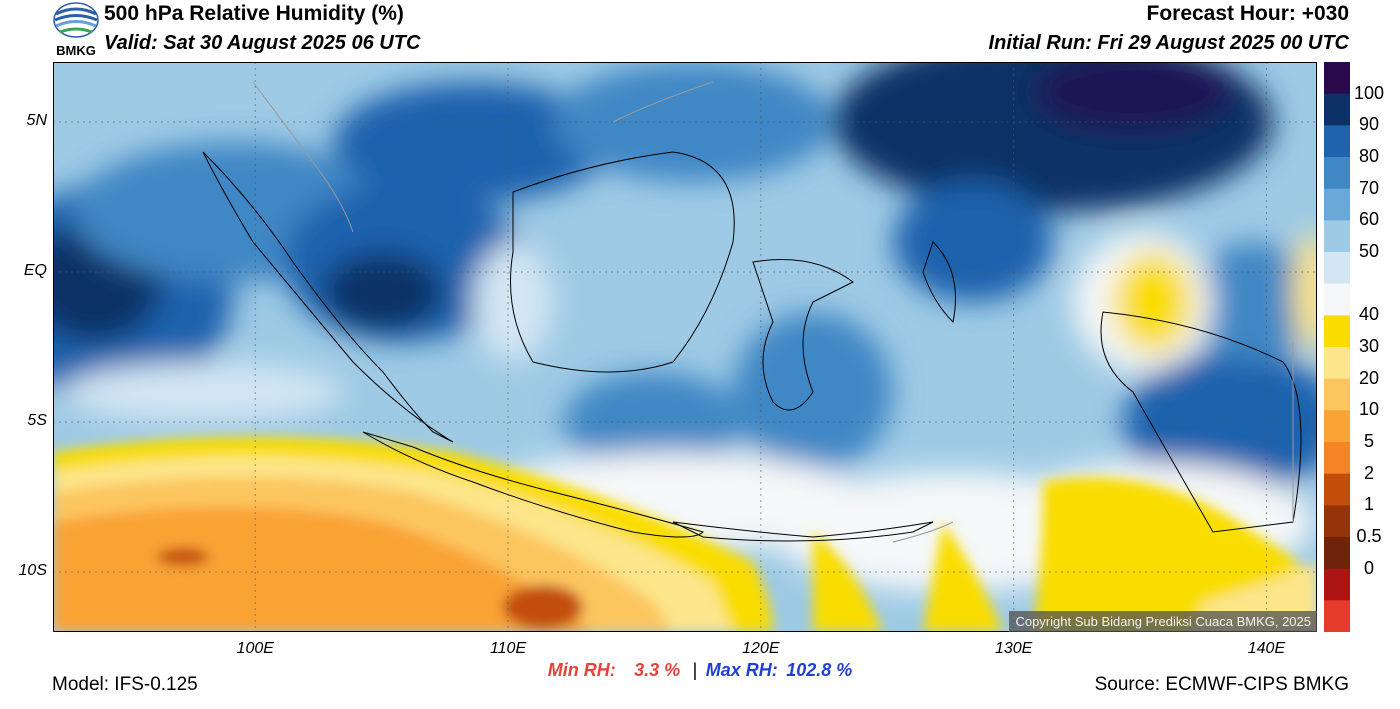 The width and height of the screenshot is (1400, 709). What do you see at coordinates (1266, 648) in the screenshot?
I see `longitude-label: 140E` at bounding box center [1266, 648].